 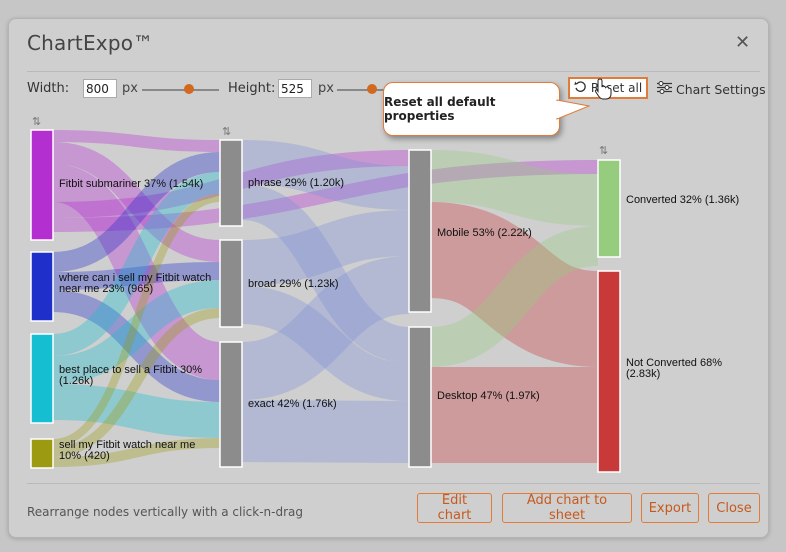 I want to click on sankey-label-kw1: Fitbit submariner 37% (1.54k), so click(x=131, y=184).